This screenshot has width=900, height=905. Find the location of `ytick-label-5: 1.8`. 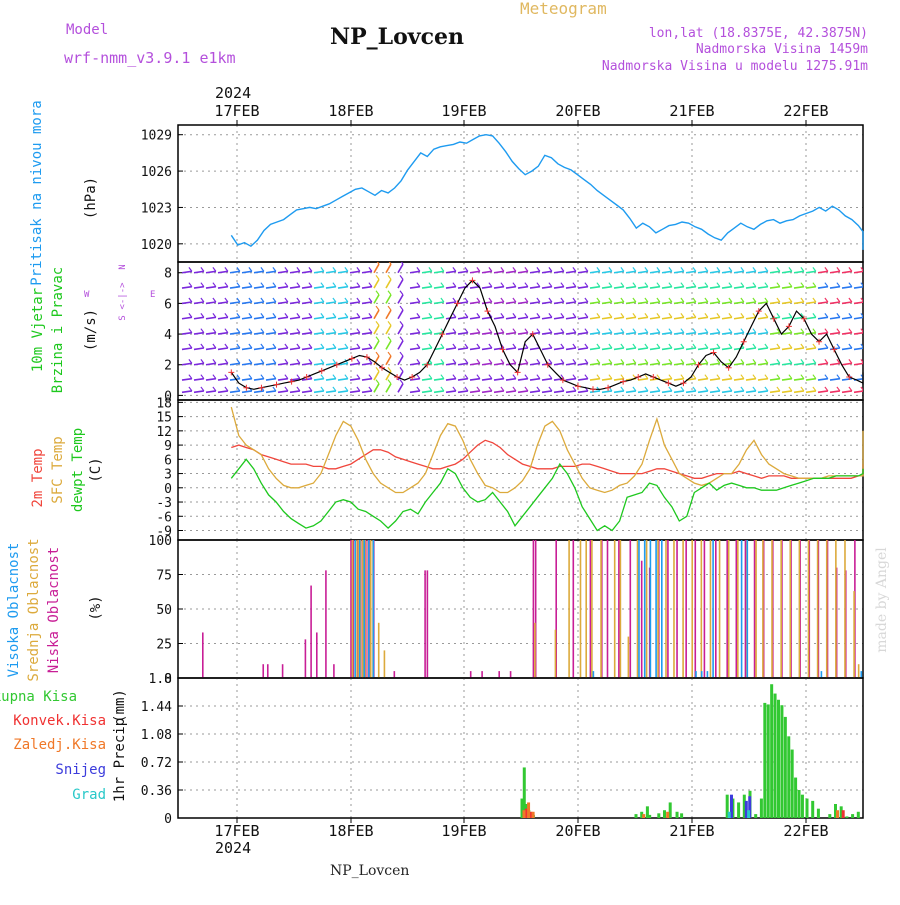

ytick-label-5: 1.8 is located at coordinates (160, 679).